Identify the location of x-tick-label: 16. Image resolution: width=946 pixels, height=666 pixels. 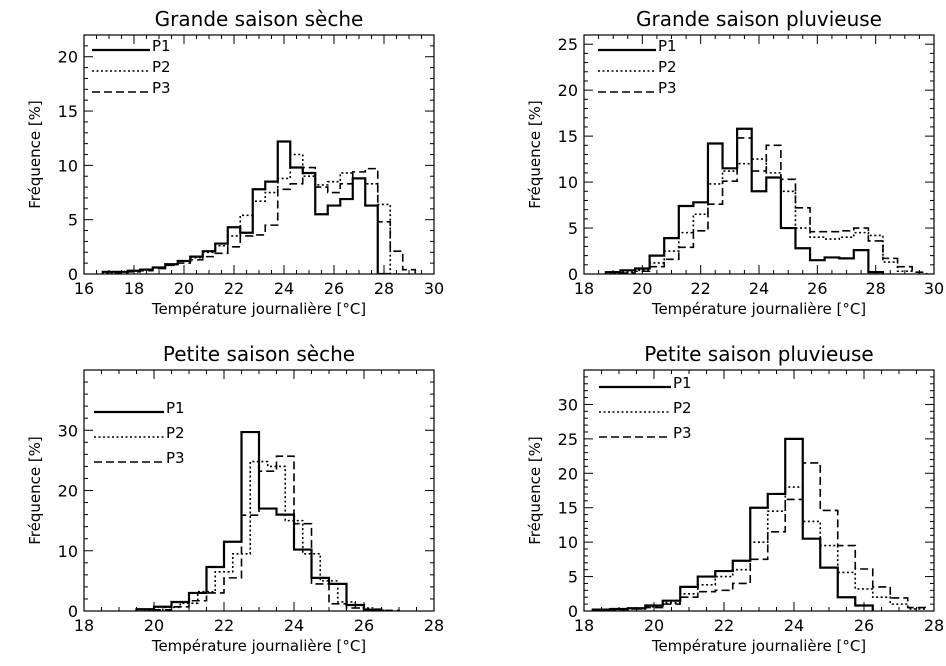
(84, 288).